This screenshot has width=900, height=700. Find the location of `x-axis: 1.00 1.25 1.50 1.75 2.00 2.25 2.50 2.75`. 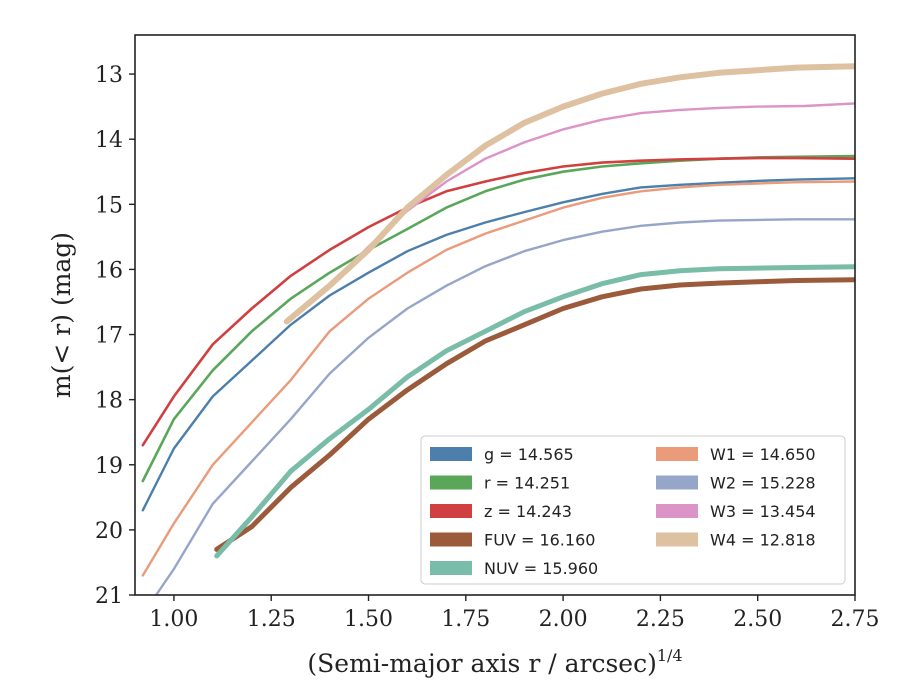

x-axis: 1.00 1.25 1.50 1.75 2.00 2.25 2.50 2.75 is located at coordinates (514, 613).